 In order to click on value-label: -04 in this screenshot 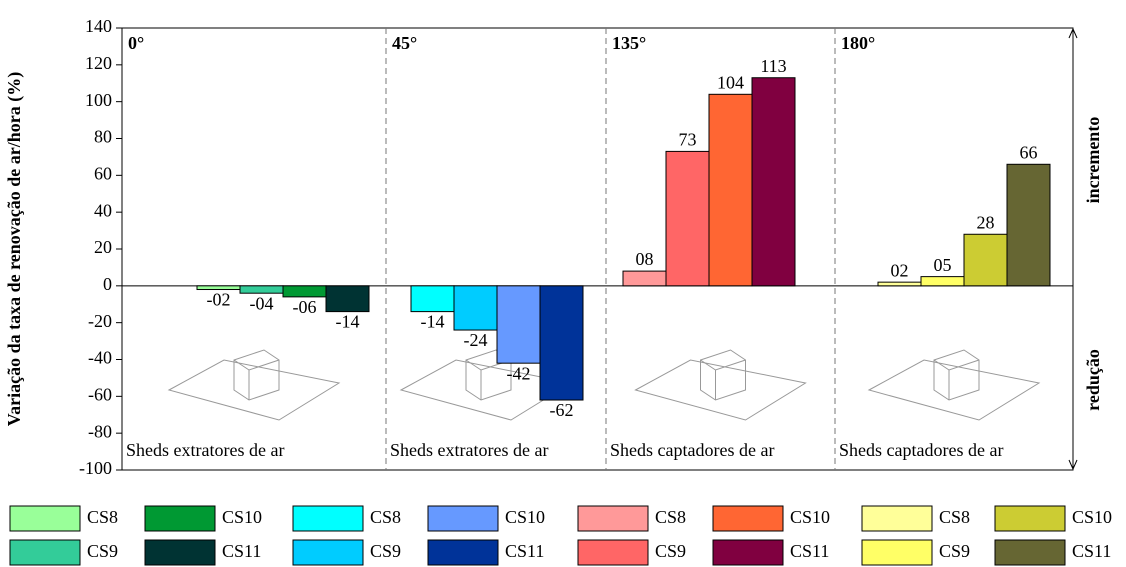, I will do `click(262, 303)`.